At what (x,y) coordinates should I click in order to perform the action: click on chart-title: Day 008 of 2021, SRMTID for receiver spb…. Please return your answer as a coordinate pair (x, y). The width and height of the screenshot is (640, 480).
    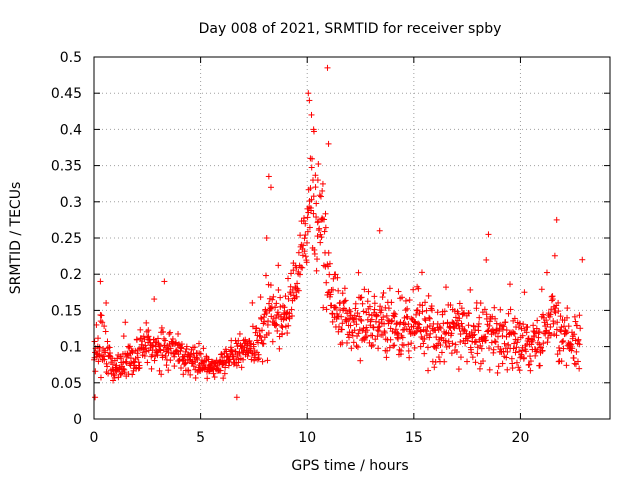
    Looking at the image, I should click on (350, 29).